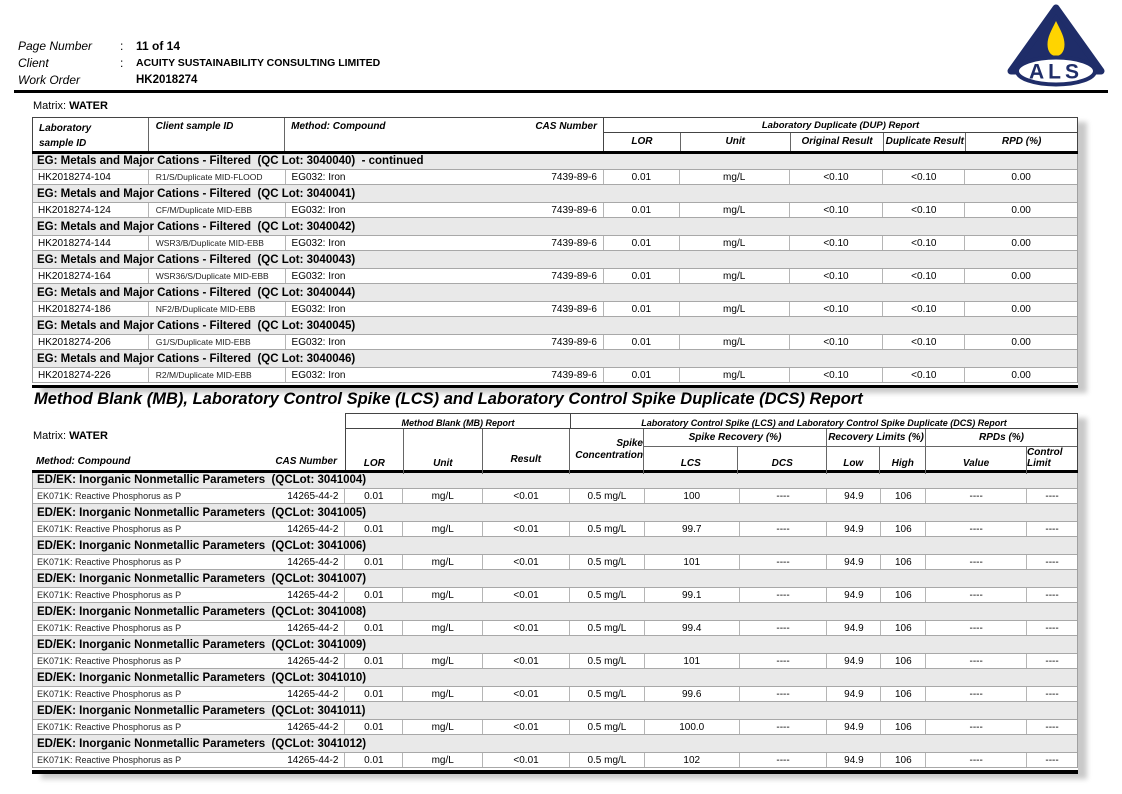  What do you see at coordinates (375, 451) in the screenshot?
I see `col-header-lor: LOR` at bounding box center [375, 451].